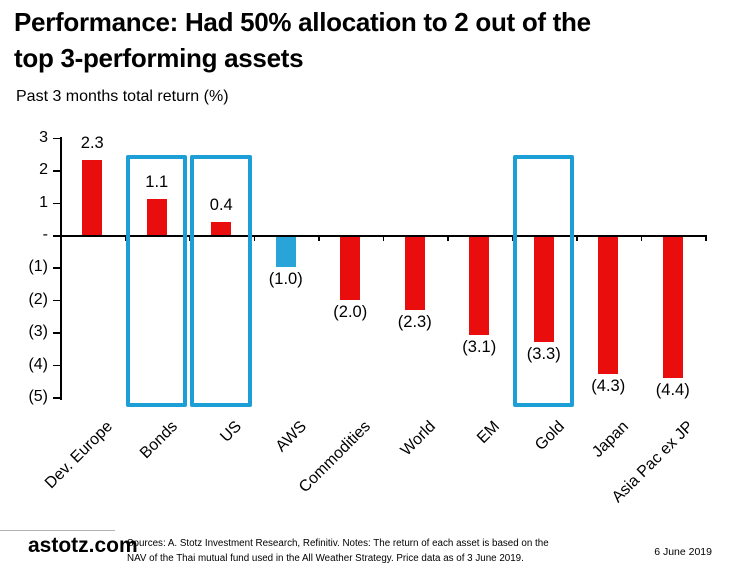  Describe the element at coordinates (285, 279) in the screenshot. I see `value-label-aws: (1.0)` at that location.